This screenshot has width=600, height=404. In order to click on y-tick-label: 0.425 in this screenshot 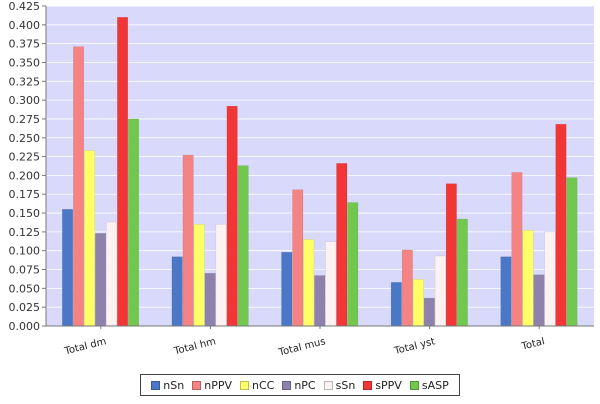, I will do `click(25, 6)`.